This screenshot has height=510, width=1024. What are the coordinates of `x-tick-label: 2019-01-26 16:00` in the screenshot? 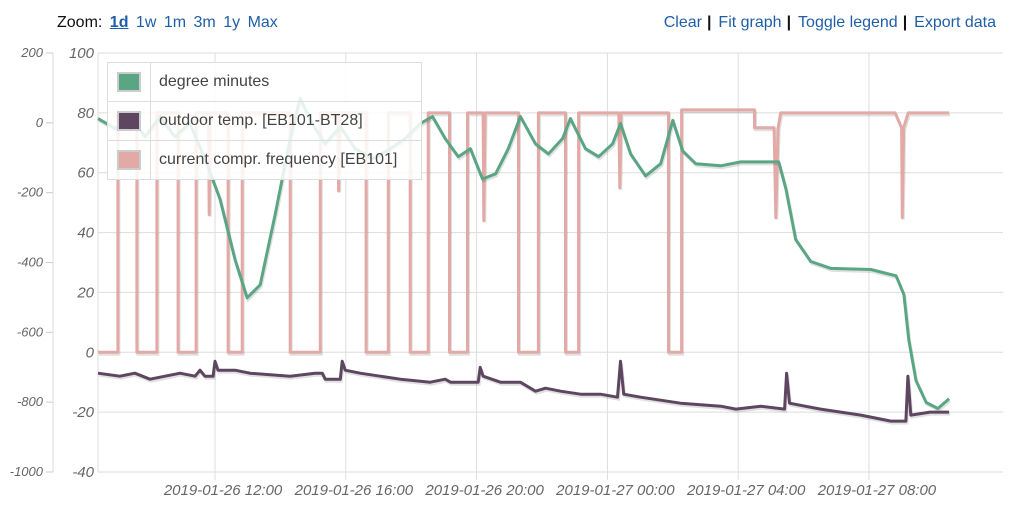 It's located at (354, 490).